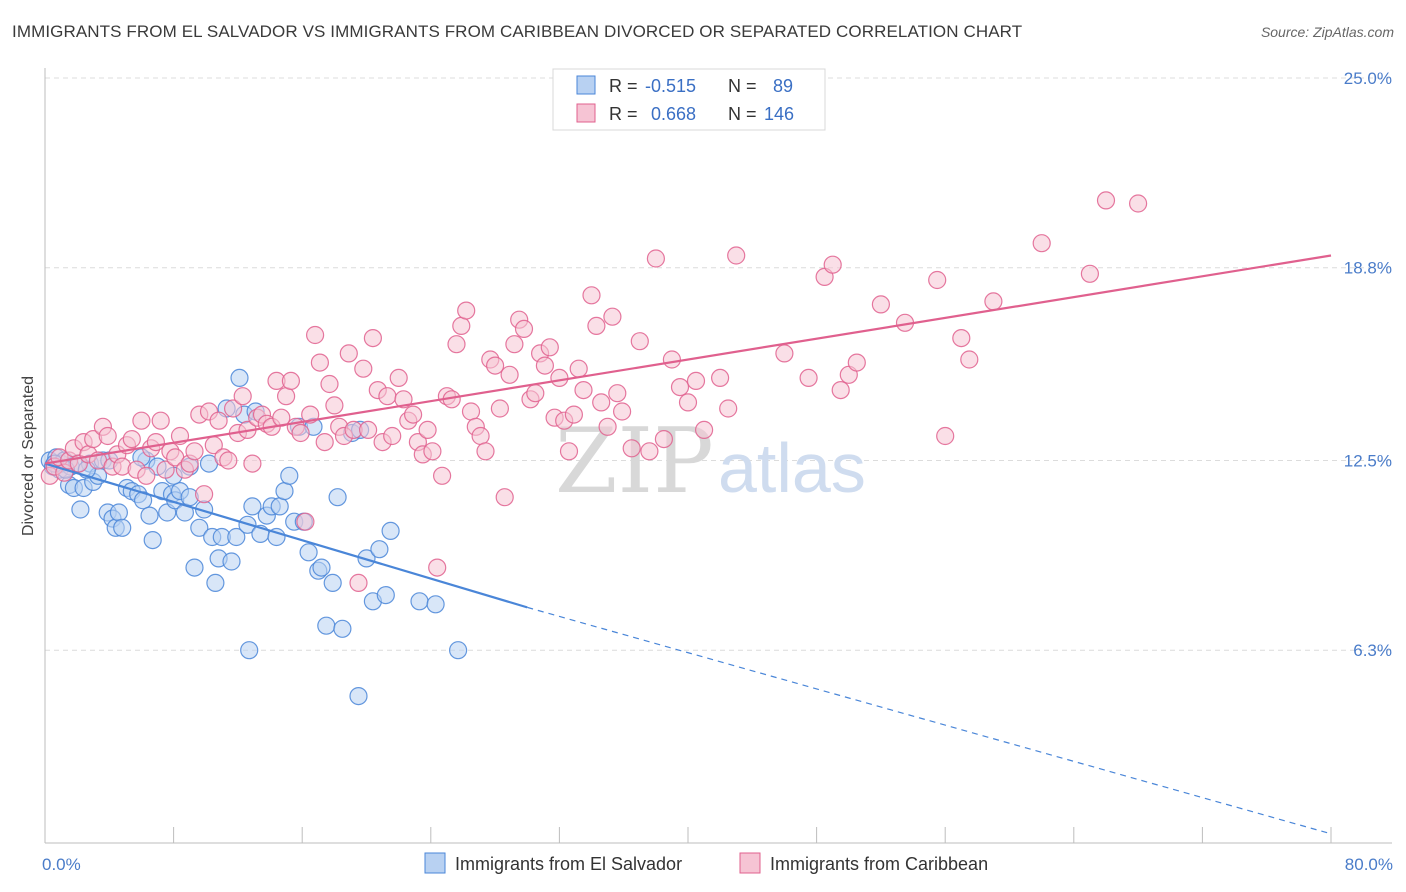 The height and width of the screenshot is (892, 1406). Describe the element at coordinates (435, 863) in the screenshot. I see `legend-blue-swatch` at that location.